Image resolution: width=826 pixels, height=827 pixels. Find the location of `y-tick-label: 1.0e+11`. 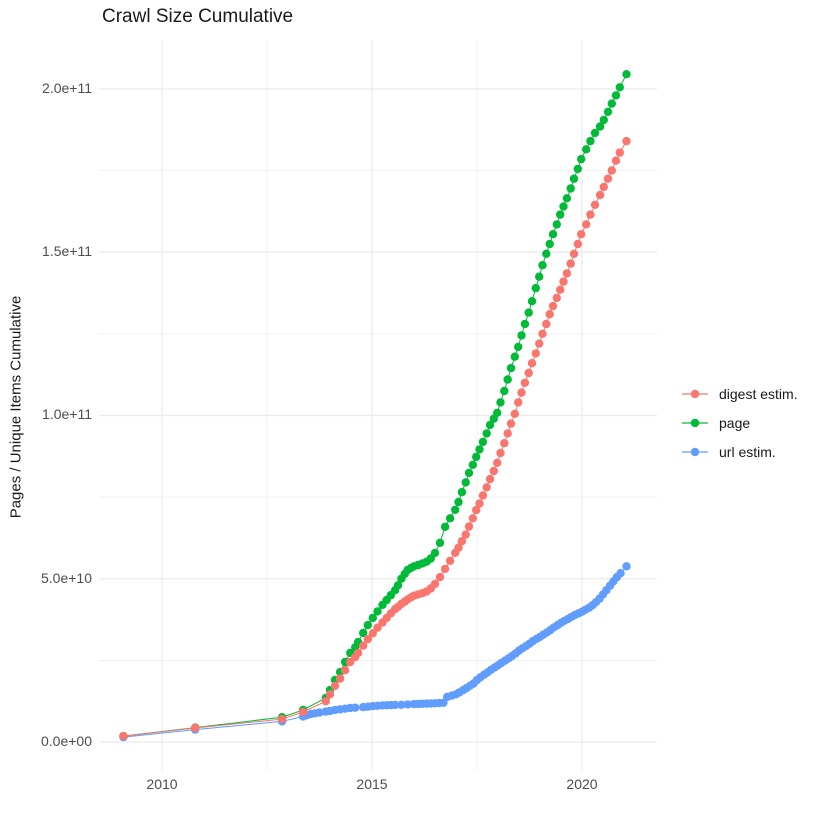

y-tick-label: 1.0e+11 is located at coordinates (67, 414).